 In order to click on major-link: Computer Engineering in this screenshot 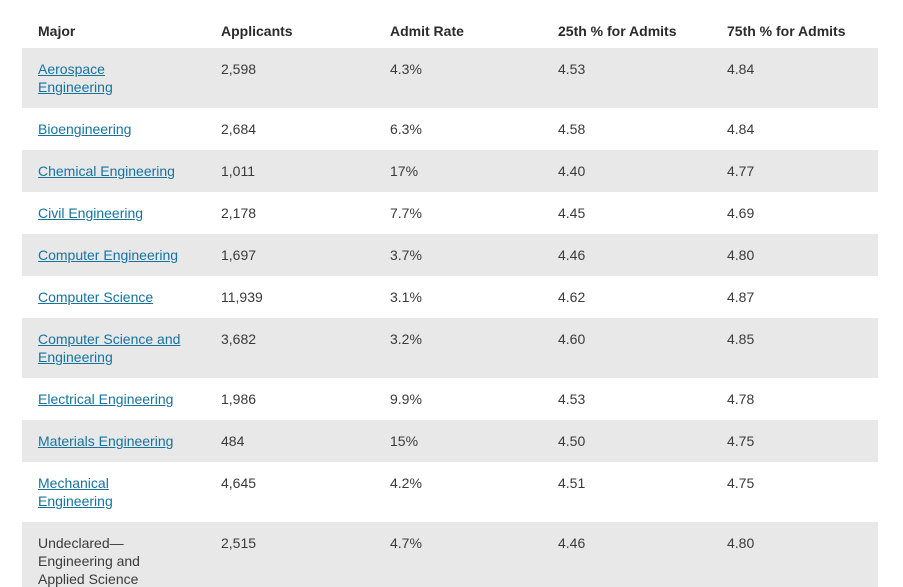, I will do `click(108, 255)`.